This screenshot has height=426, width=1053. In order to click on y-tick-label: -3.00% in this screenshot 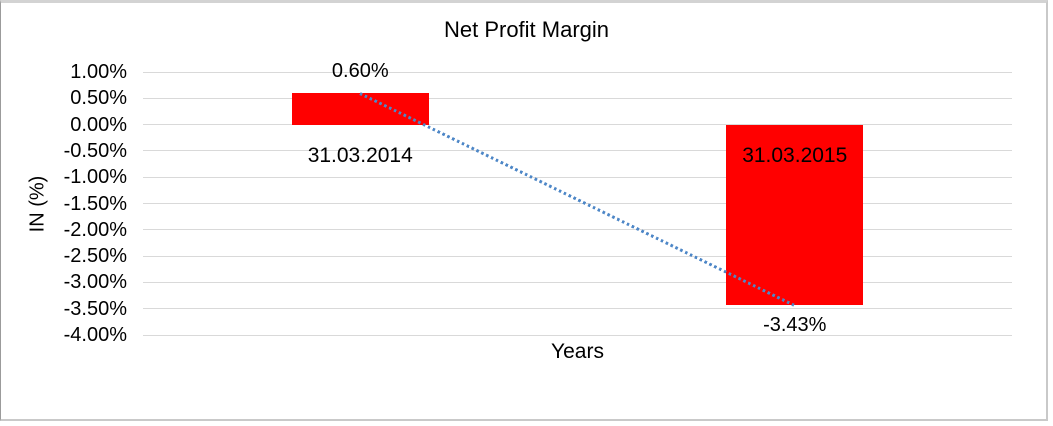, I will do `click(95, 282)`.